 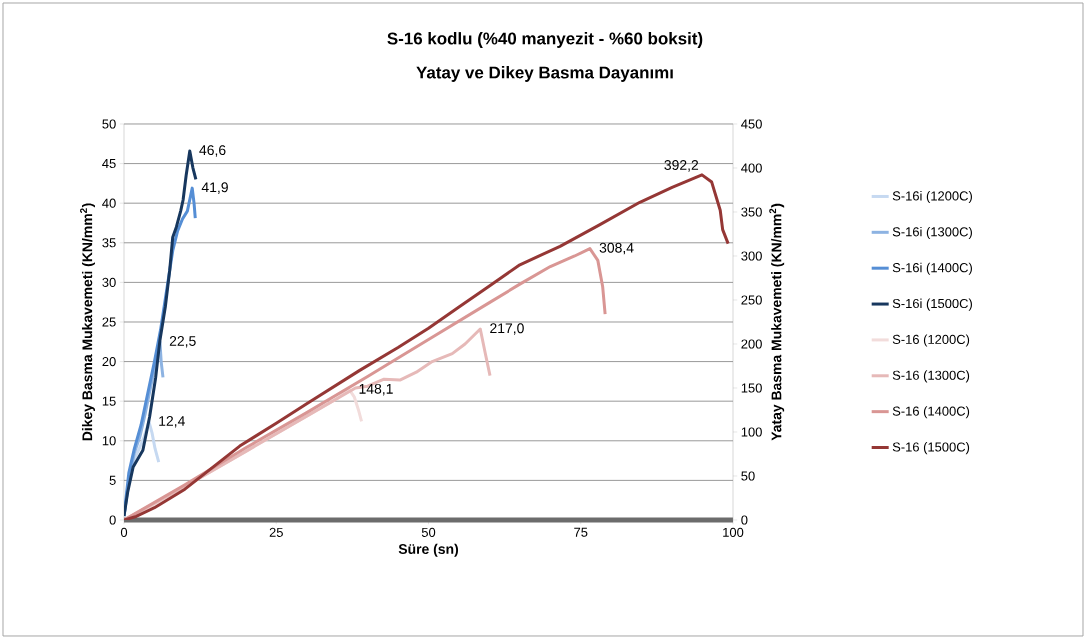 What do you see at coordinates (544, 74) in the screenshot?
I see `chart-subtitle: Yatay ve Dikey Basma Dayanımı` at bounding box center [544, 74].